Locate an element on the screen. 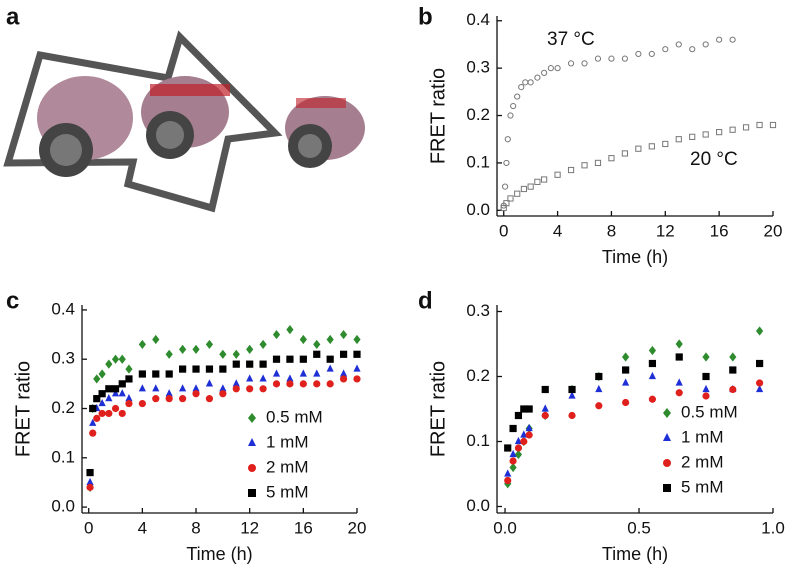 The height and width of the screenshot is (574, 788). y-axis-label: FRET ratio is located at coordinates (438, 116).